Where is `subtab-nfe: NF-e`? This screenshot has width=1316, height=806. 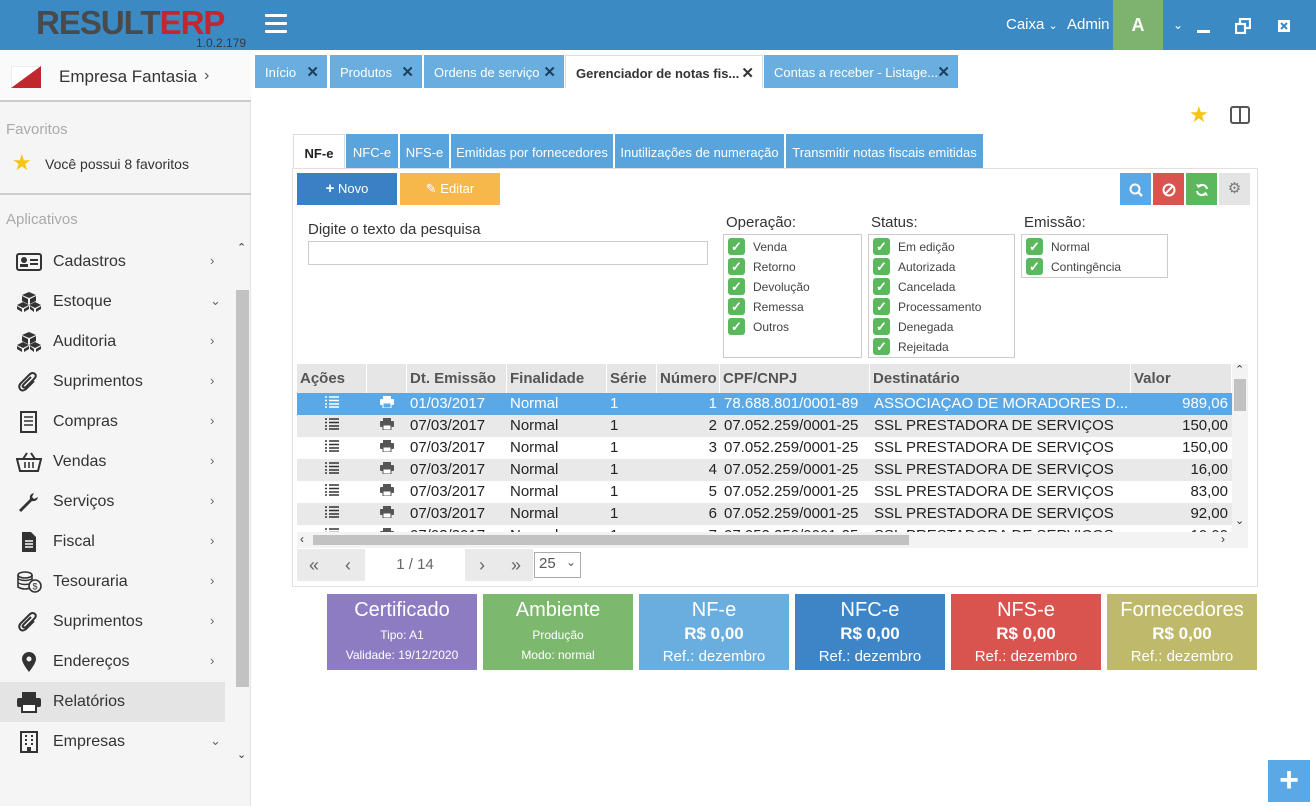 subtab-nfe: NF-e is located at coordinates (319, 151).